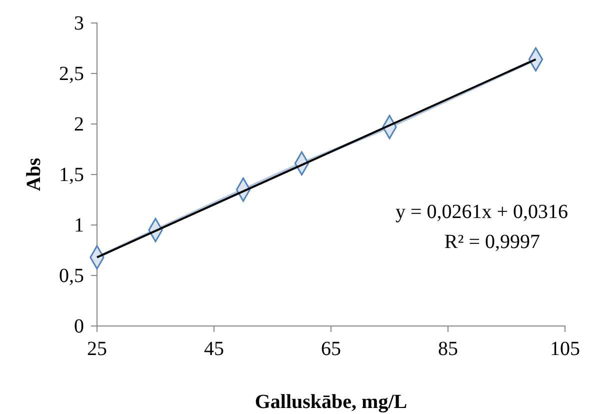  What do you see at coordinates (71, 73) in the screenshot?
I see `y-tick-label: 2,5` at bounding box center [71, 73].